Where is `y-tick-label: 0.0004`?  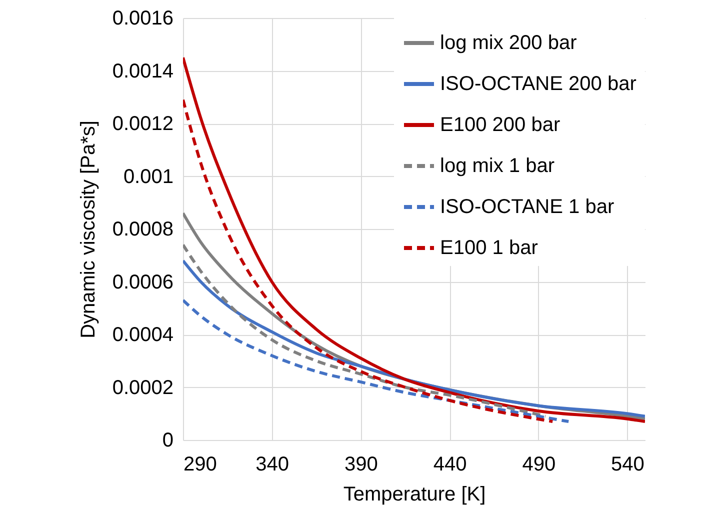 y-tick-label: 0.0004 is located at coordinates (143, 335).